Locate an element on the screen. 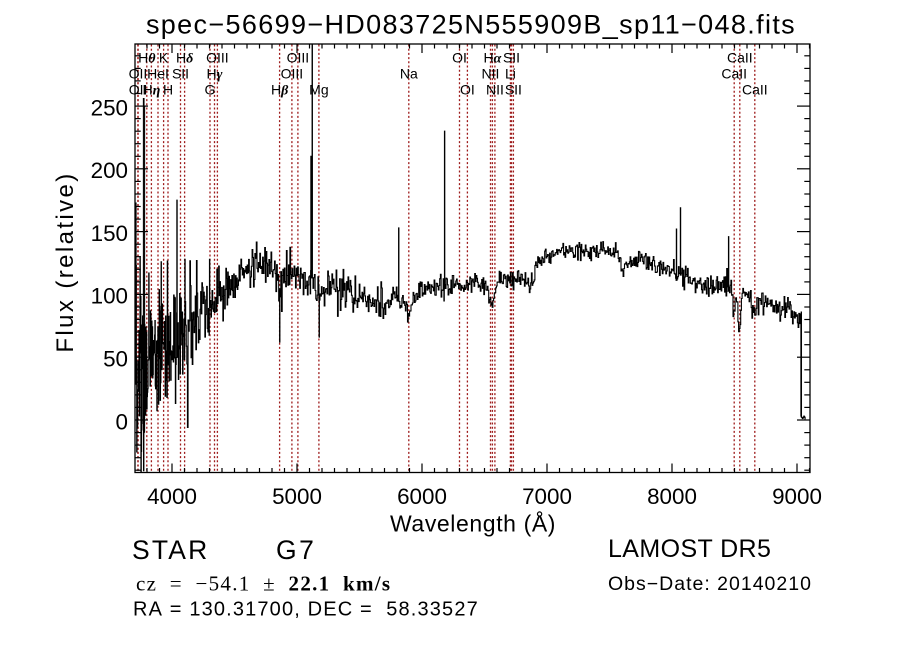  svg-text: Hδ is located at coordinates (184, 58).